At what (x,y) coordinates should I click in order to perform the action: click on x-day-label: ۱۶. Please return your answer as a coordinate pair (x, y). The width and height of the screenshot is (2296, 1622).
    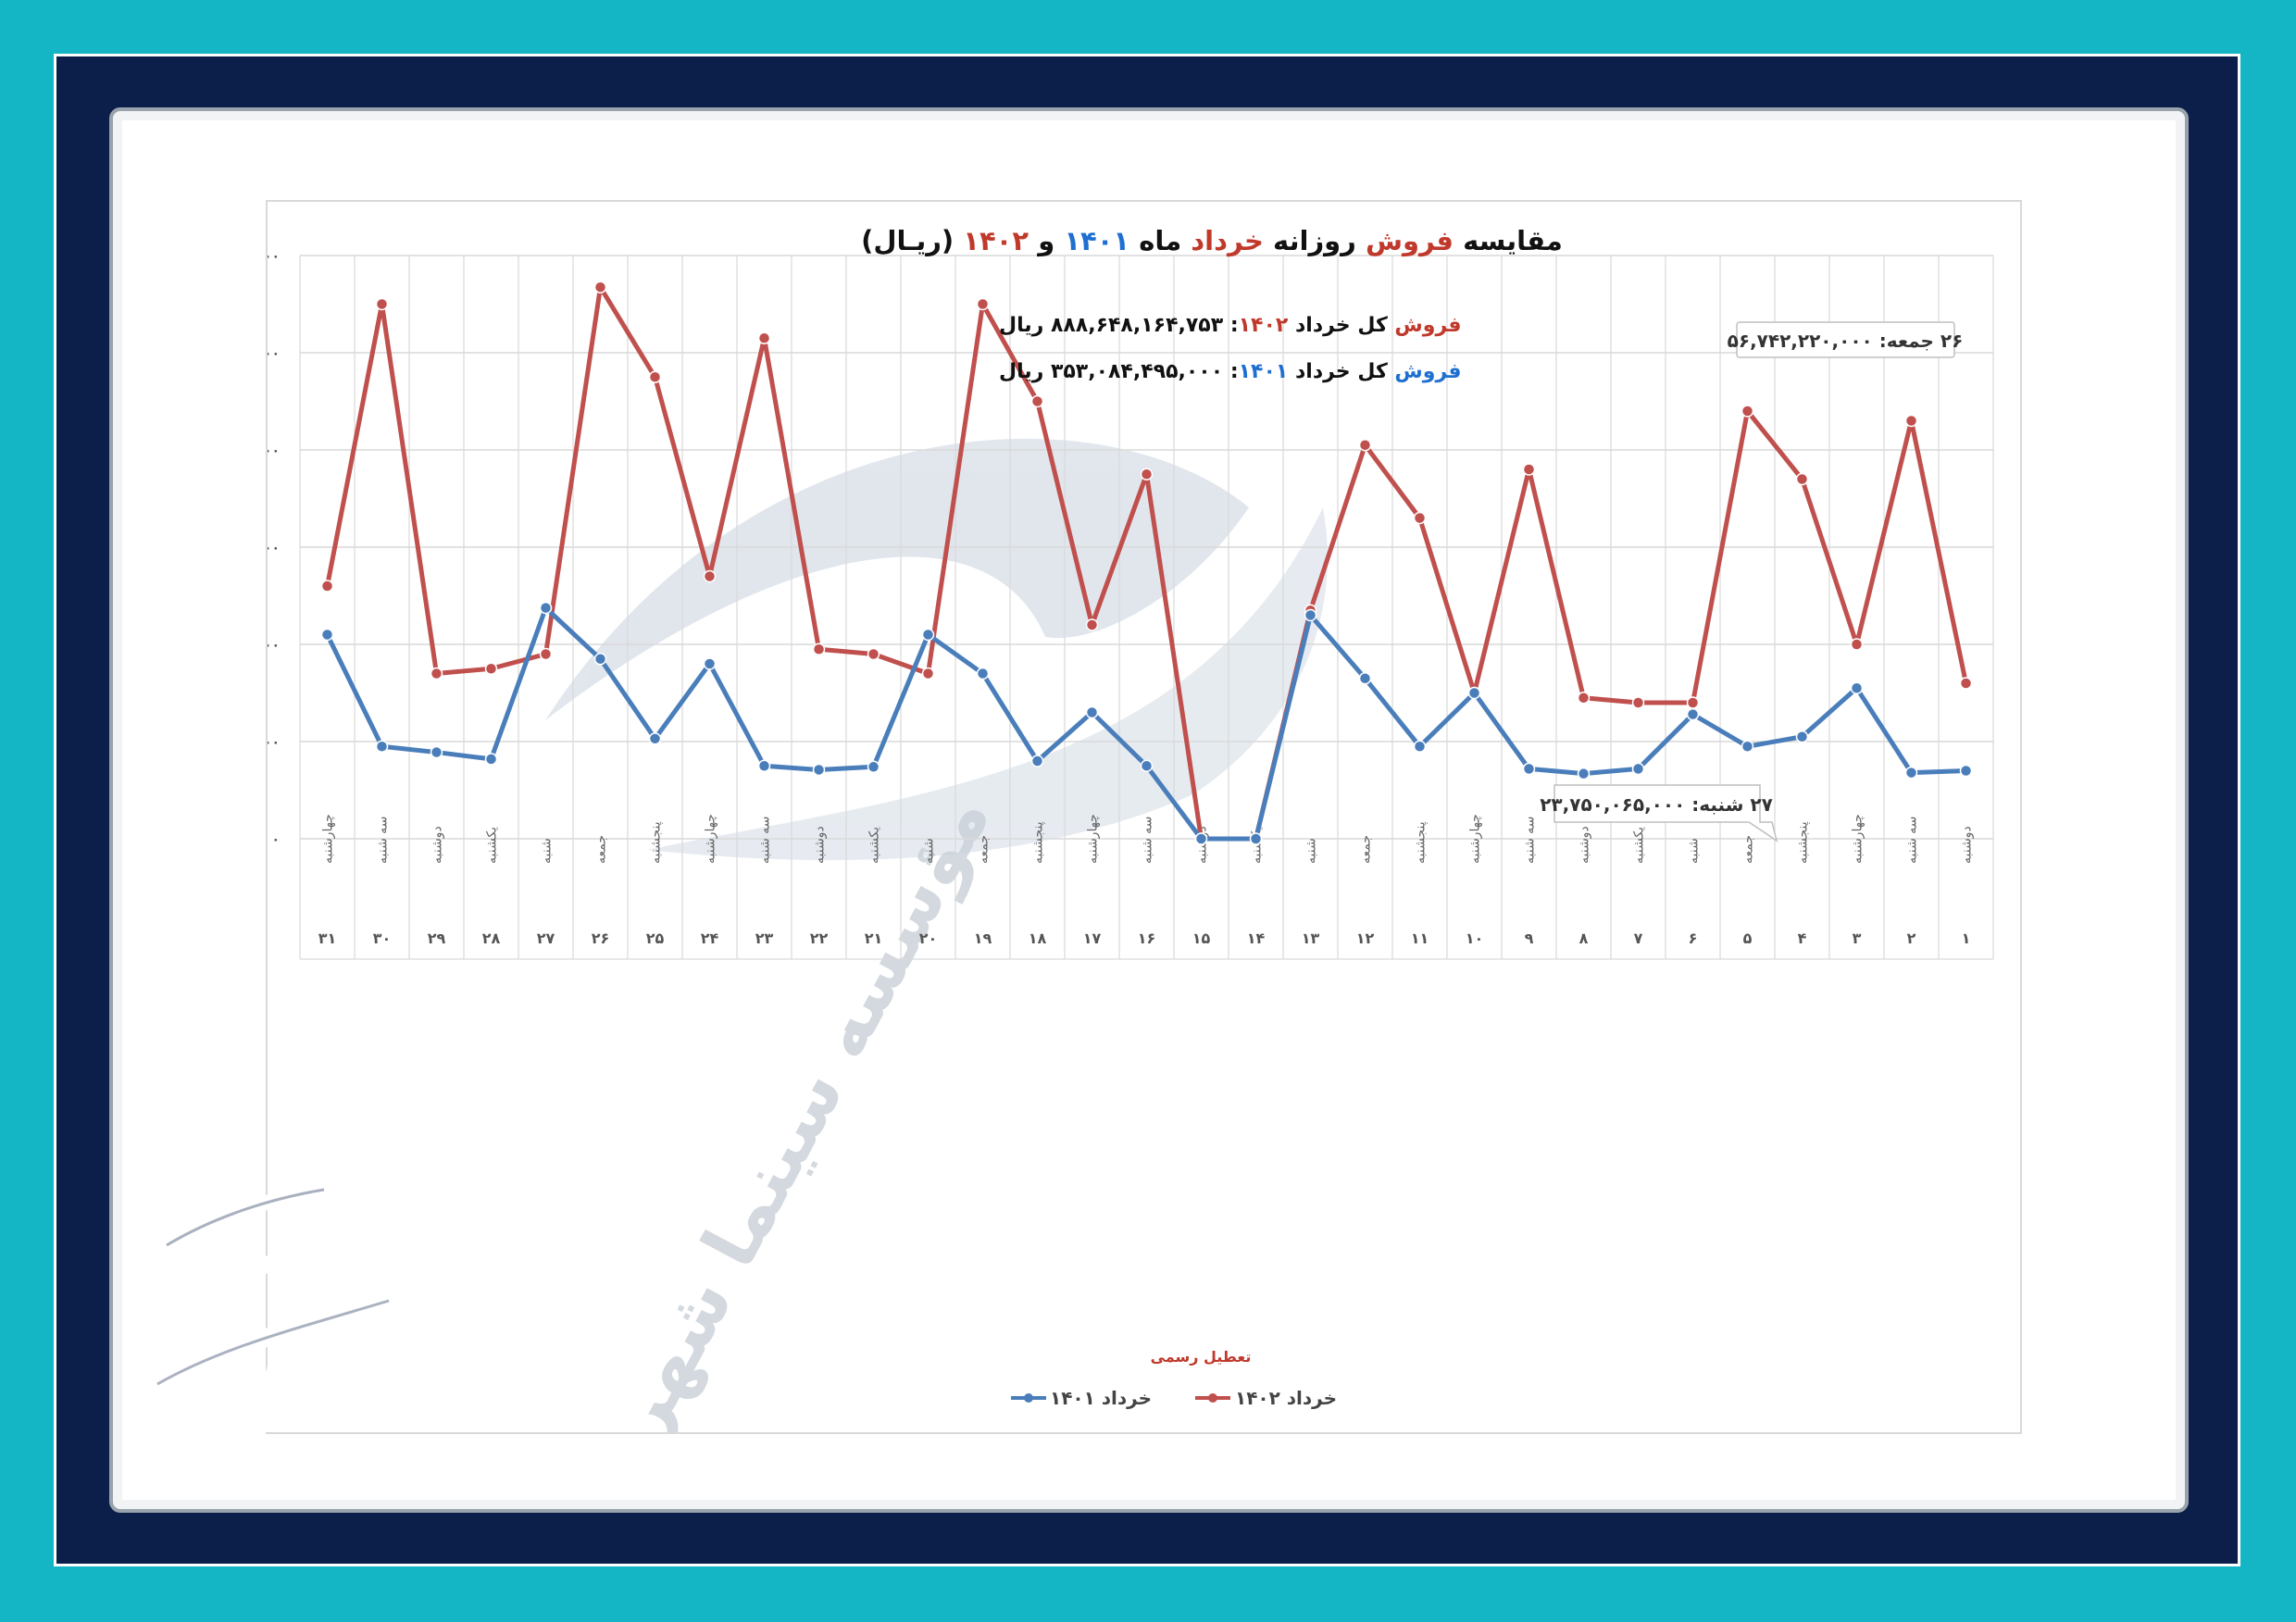
    Looking at the image, I should click on (1147, 938).